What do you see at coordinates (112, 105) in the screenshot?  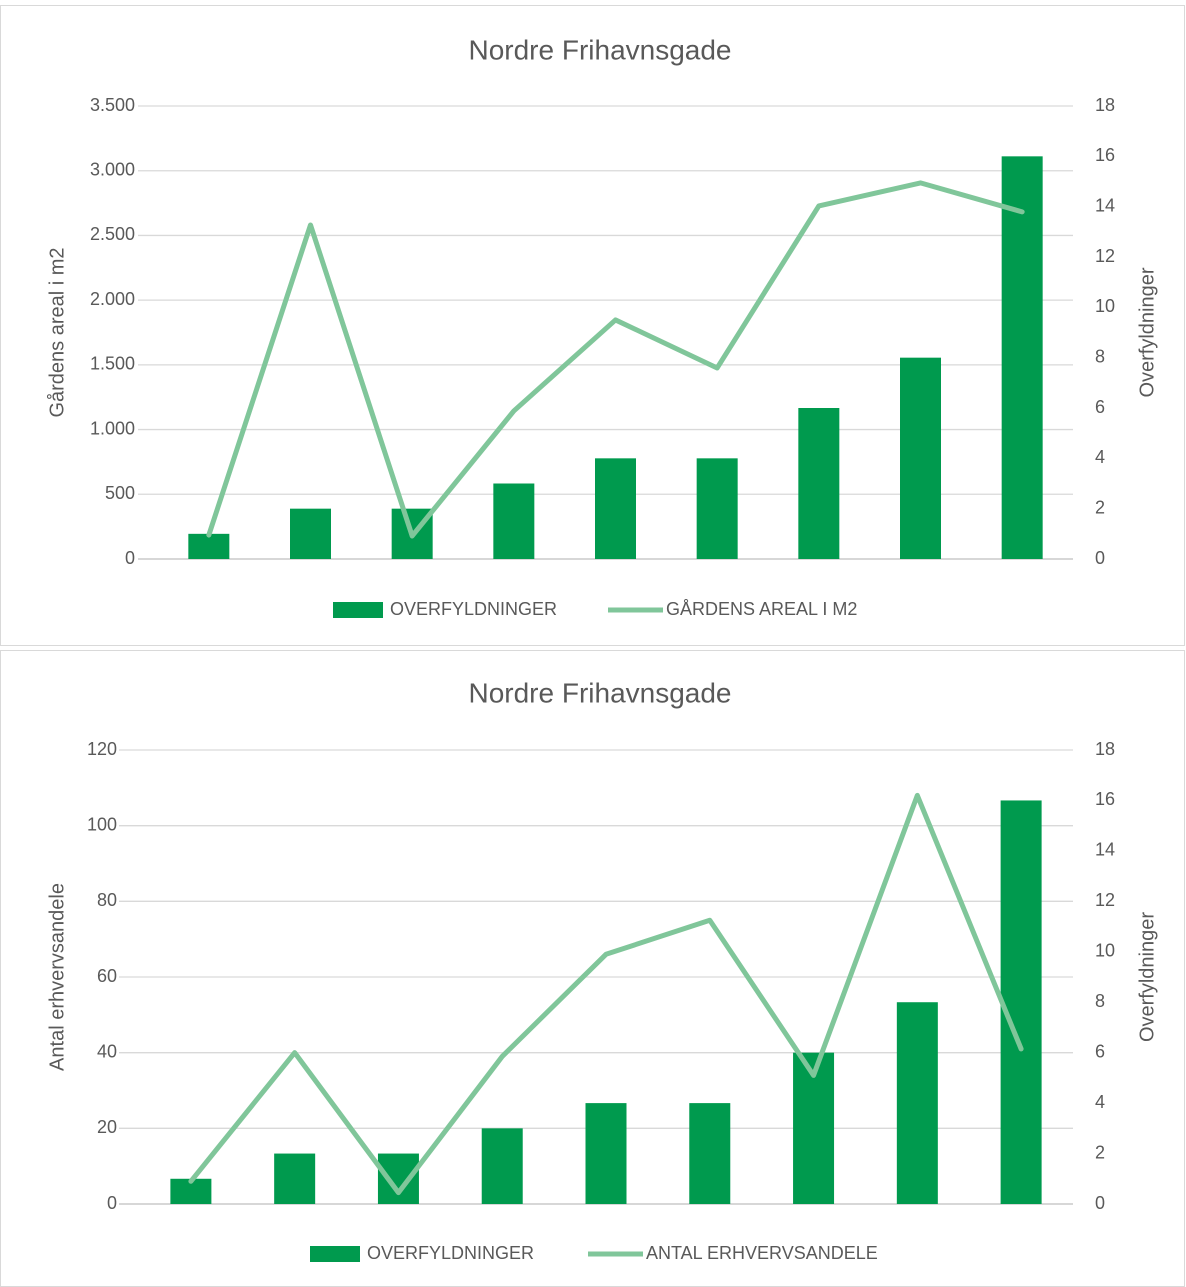 I see `y-tick-label: 3.500` at bounding box center [112, 105].